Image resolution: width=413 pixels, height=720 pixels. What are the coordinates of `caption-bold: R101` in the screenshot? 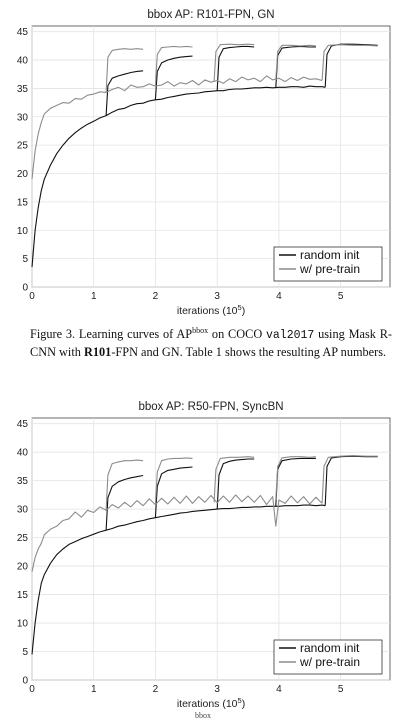 It's located at (97, 352).